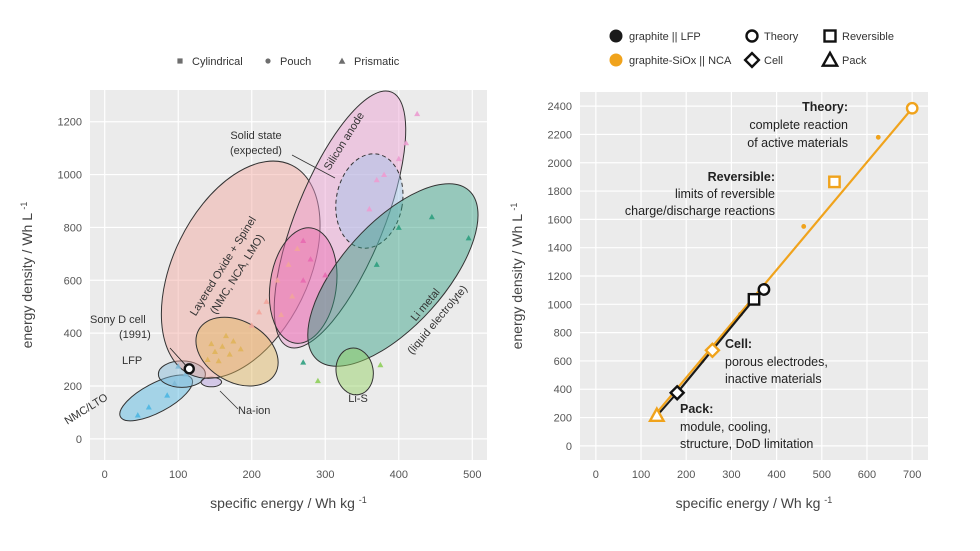  Describe the element at coordinates (783, 262) in the screenshot. I see `series-line-nca` at that location.